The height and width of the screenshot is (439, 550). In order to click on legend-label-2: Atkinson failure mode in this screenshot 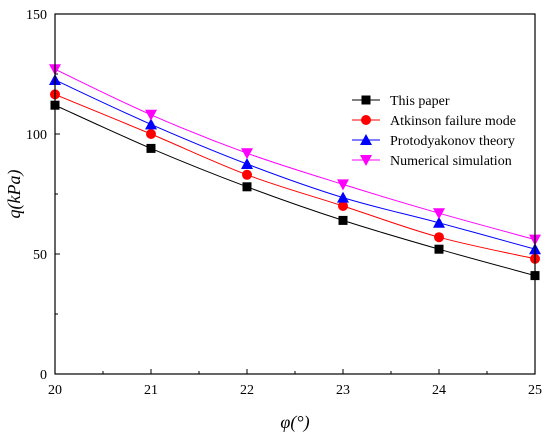, I will do `click(453, 121)`.